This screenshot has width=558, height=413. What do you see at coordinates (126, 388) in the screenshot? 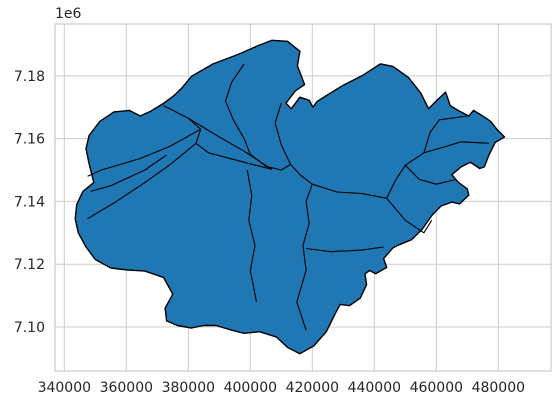
I see `x-tick-label: 360000` at bounding box center [126, 388].